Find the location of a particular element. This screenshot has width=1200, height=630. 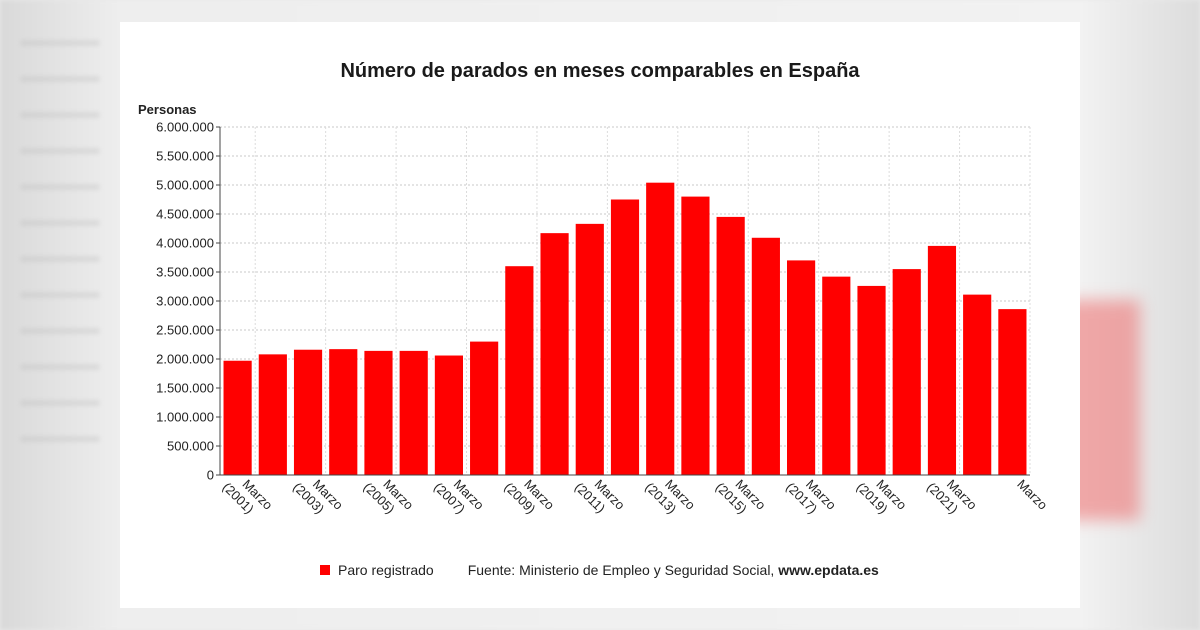

x-tick-label: Marzo(2011) is located at coordinates (600, 496).